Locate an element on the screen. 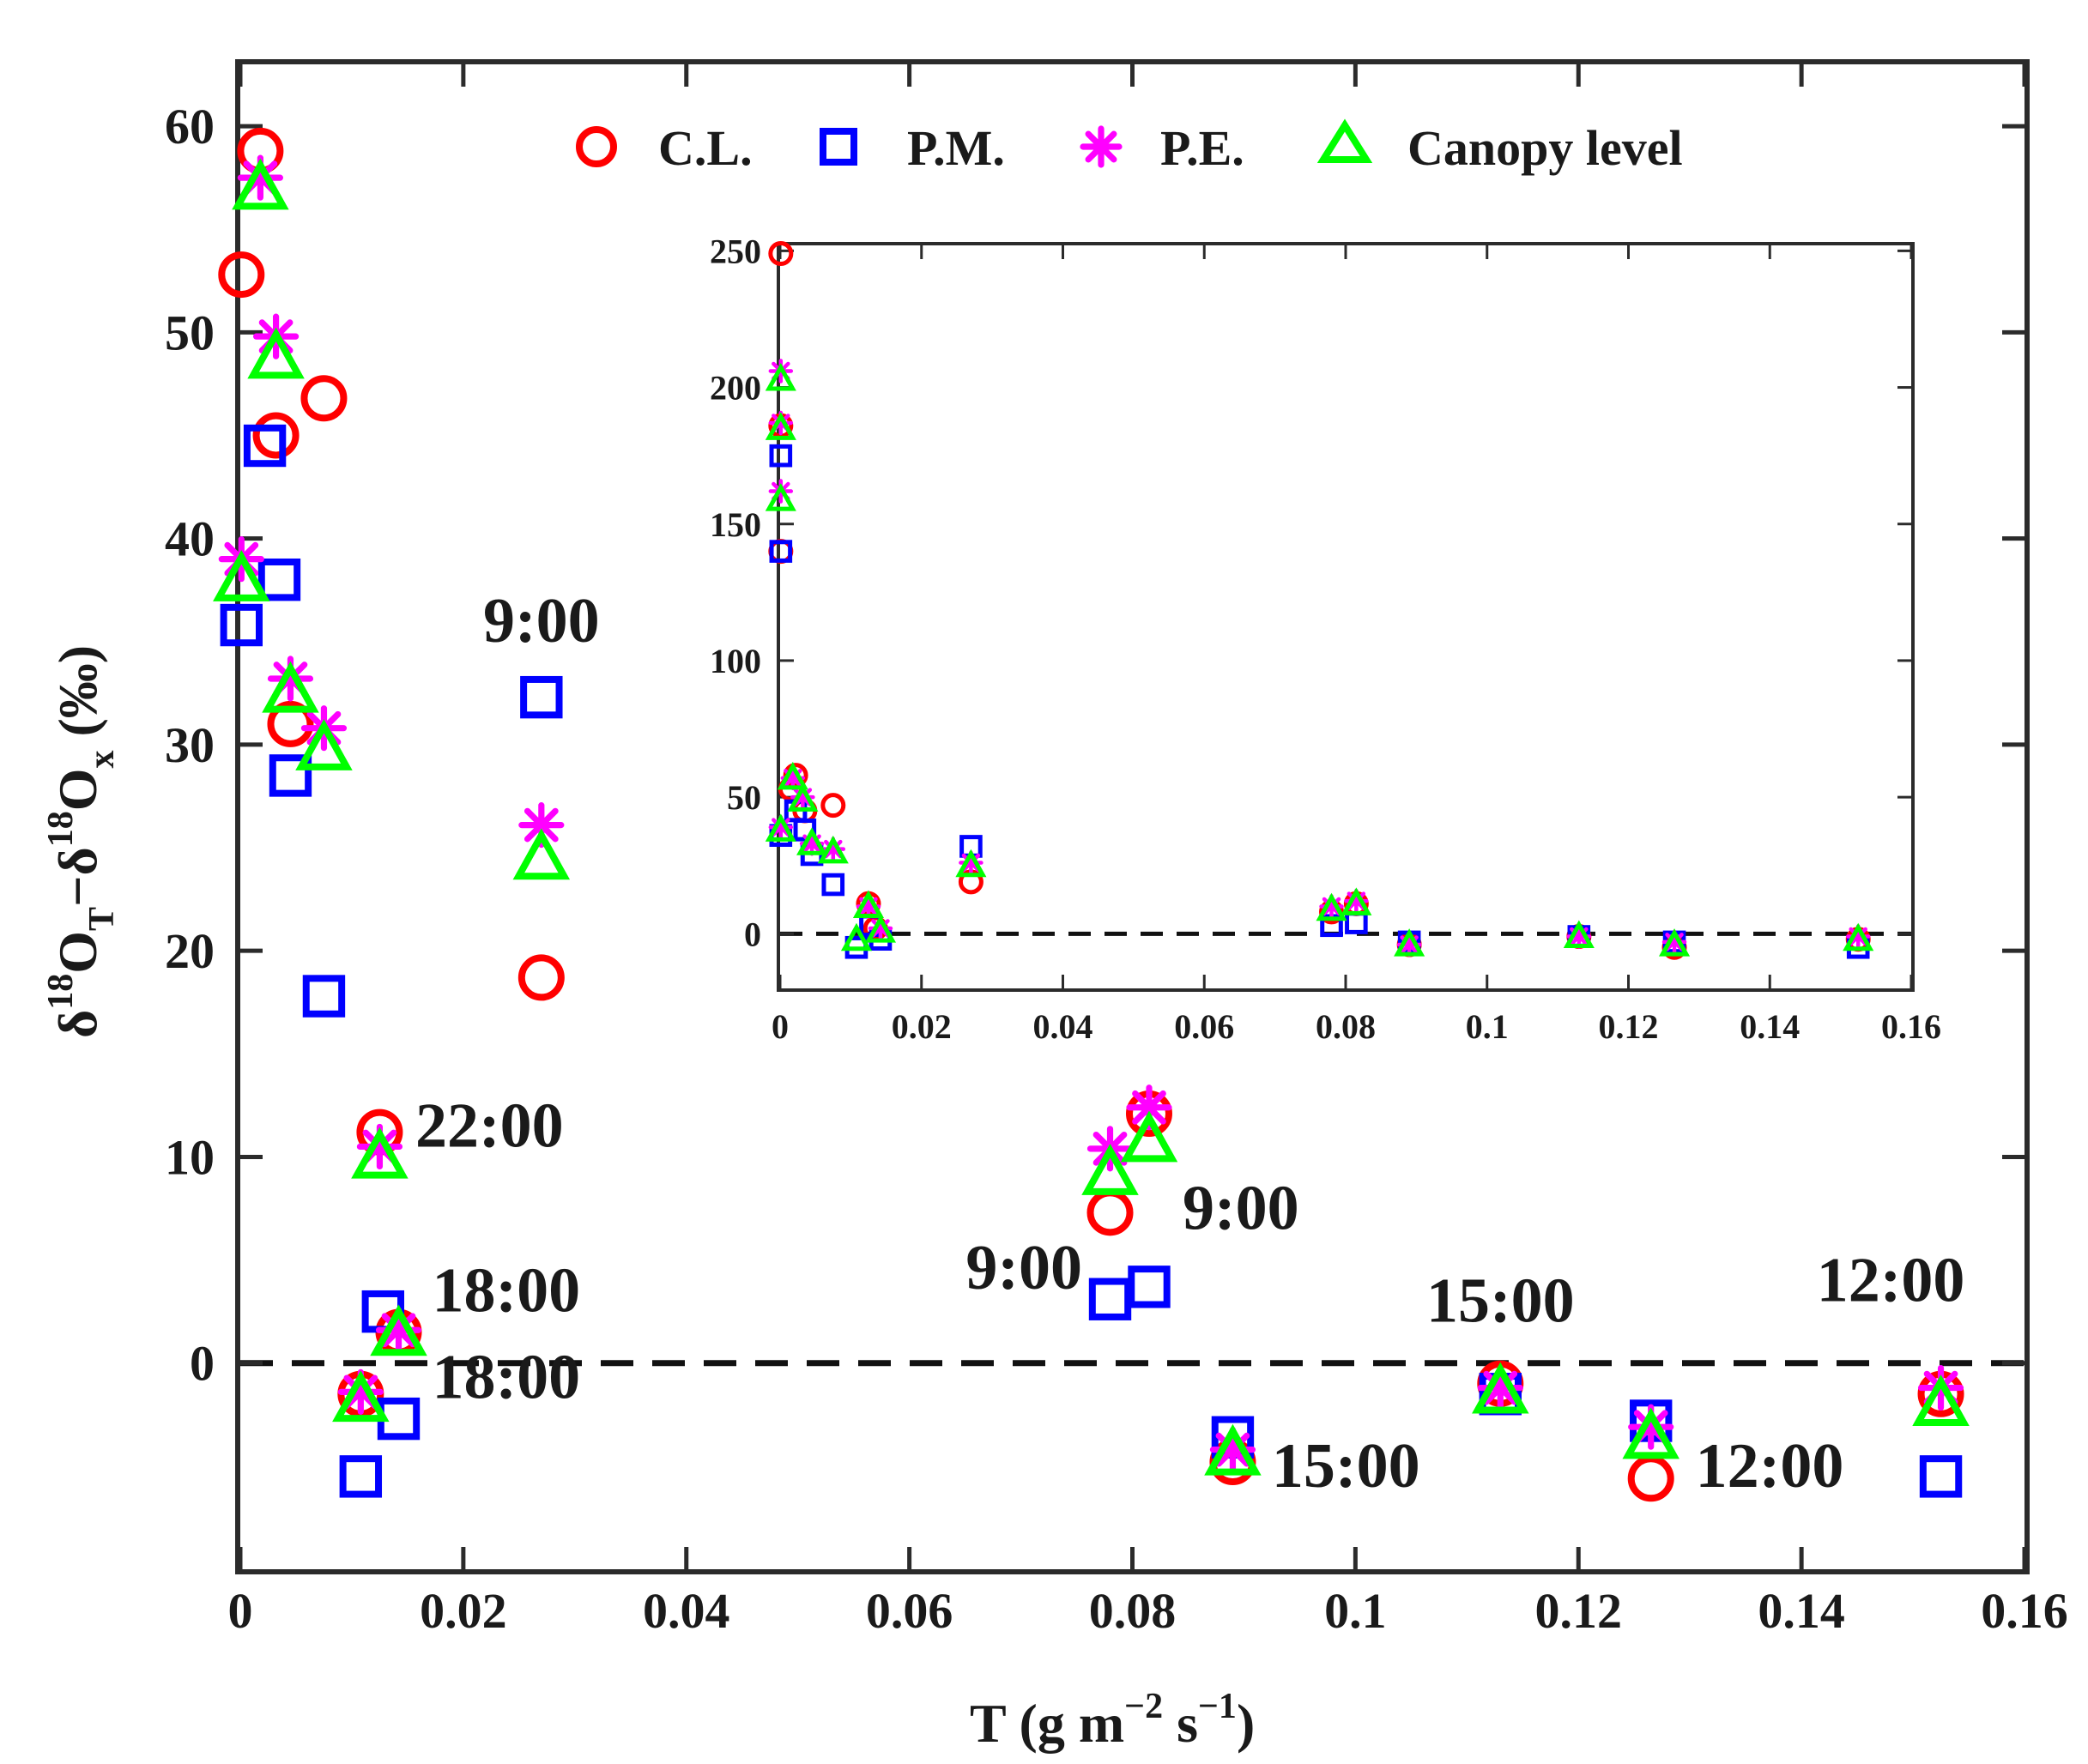 Image resolution: width=2088 pixels, height=1764 pixels. inset-y-tick-label: 50 is located at coordinates (744, 797).